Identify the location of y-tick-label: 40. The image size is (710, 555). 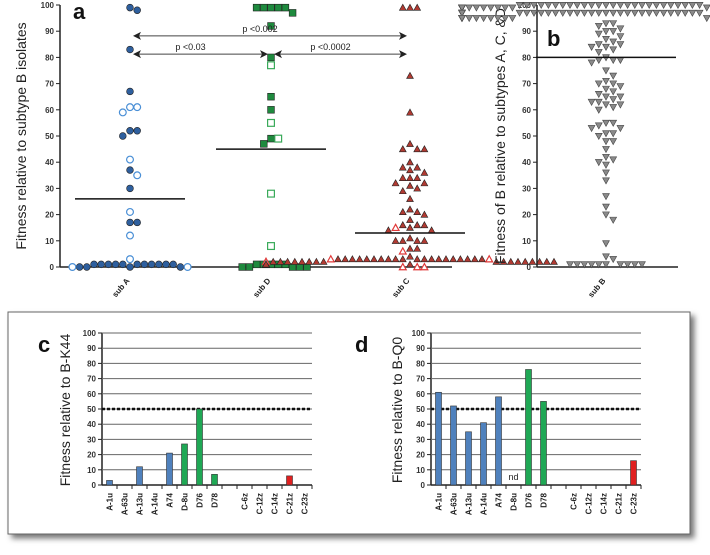
(91, 424).